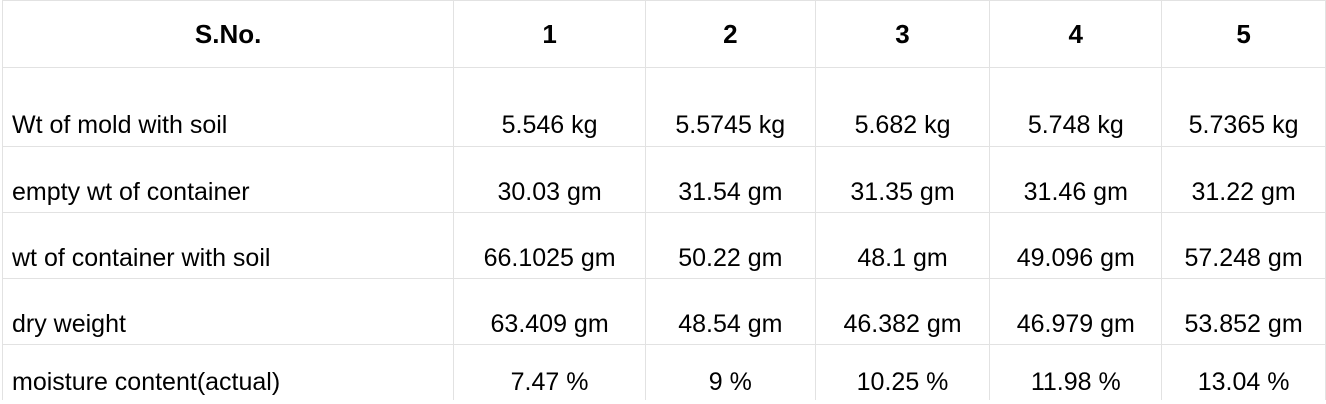 Image resolution: width=1326 pixels, height=404 pixels. I want to click on table-cell: 63.409 gm, so click(549, 311).